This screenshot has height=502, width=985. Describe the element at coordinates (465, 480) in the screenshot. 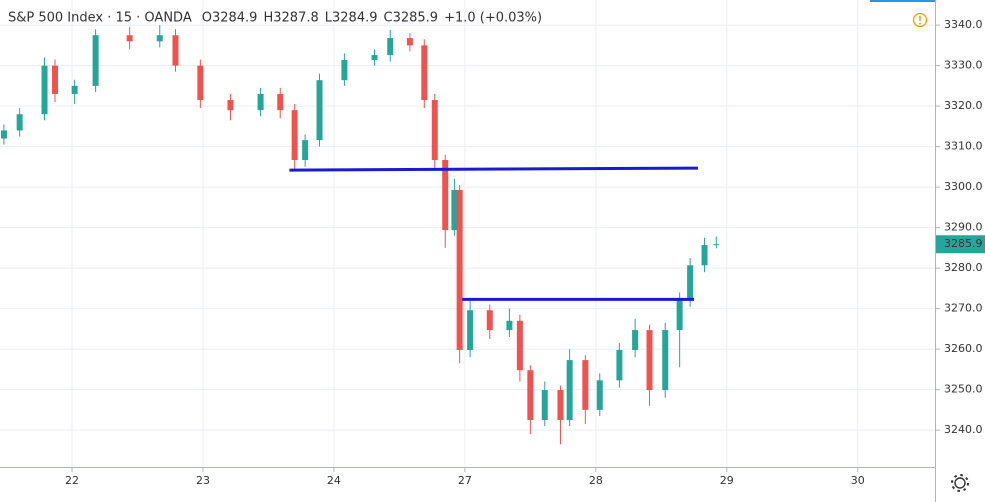

I see `x-tick-label: 27` at that location.